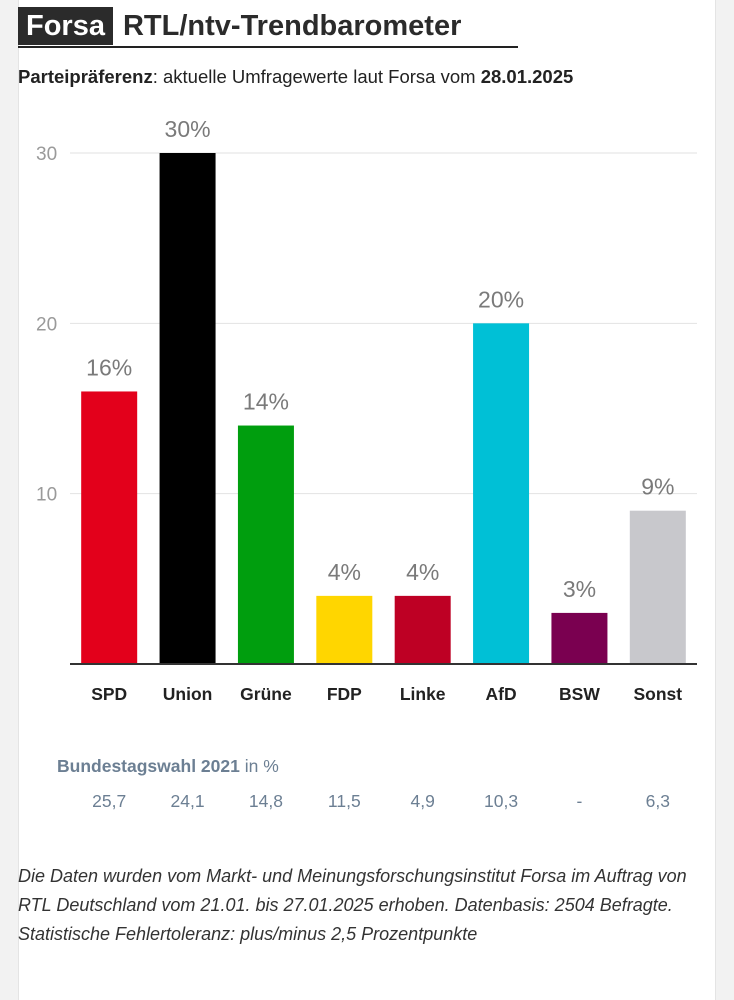  I want to click on y-tick-label-30: 30, so click(46, 154).